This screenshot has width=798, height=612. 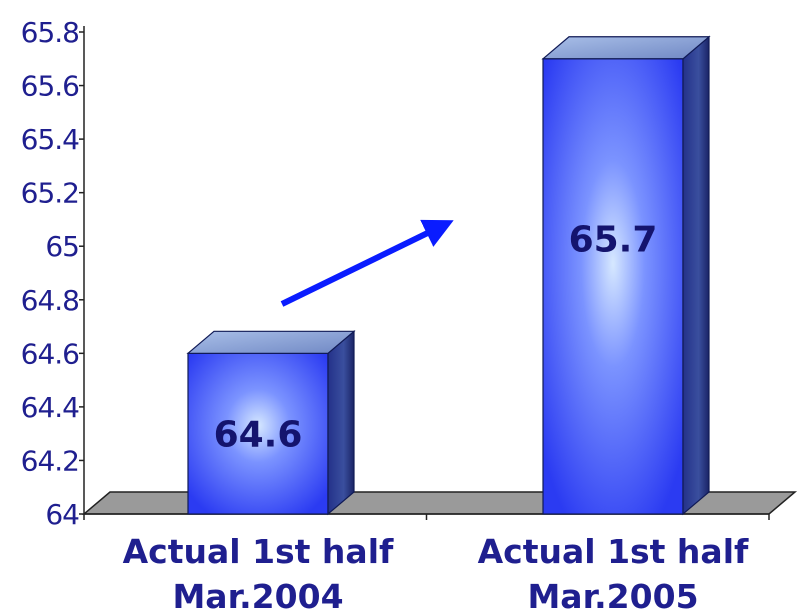 What do you see at coordinates (613, 240) in the screenshot?
I see `bar-data-label: 65.7` at bounding box center [613, 240].